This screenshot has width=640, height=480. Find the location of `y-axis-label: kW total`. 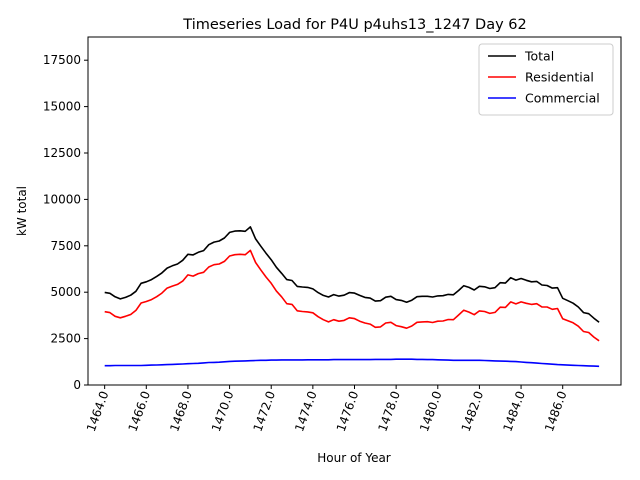

y-axis-label: kW total is located at coordinates (22, 211).